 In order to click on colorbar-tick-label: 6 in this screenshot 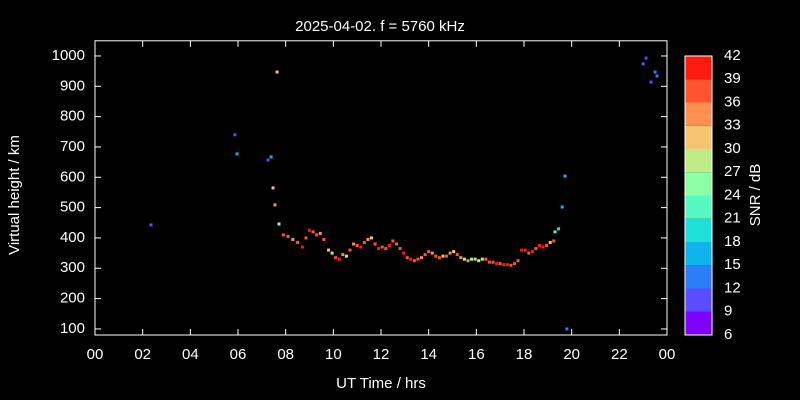, I will do `click(728, 334)`.